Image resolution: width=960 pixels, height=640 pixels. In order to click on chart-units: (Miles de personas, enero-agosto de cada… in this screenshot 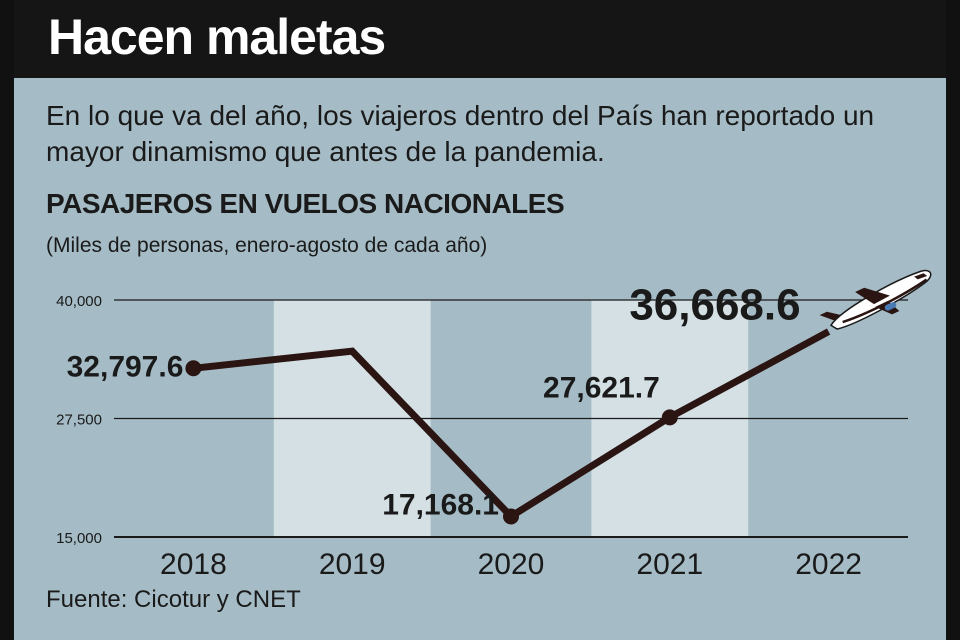, I will do `click(267, 245)`.